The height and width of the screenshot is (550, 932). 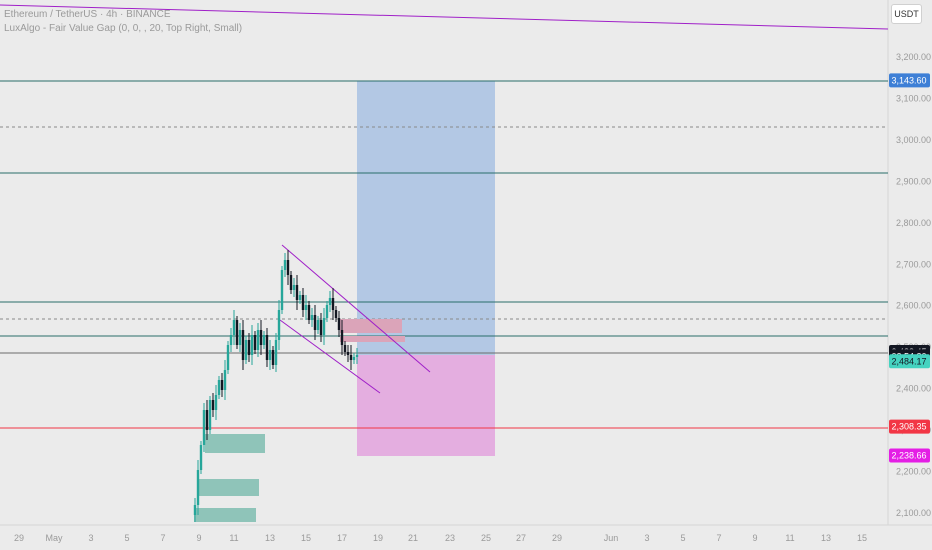 I want to click on time-tick-label: 21, so click(x=413, y=538).